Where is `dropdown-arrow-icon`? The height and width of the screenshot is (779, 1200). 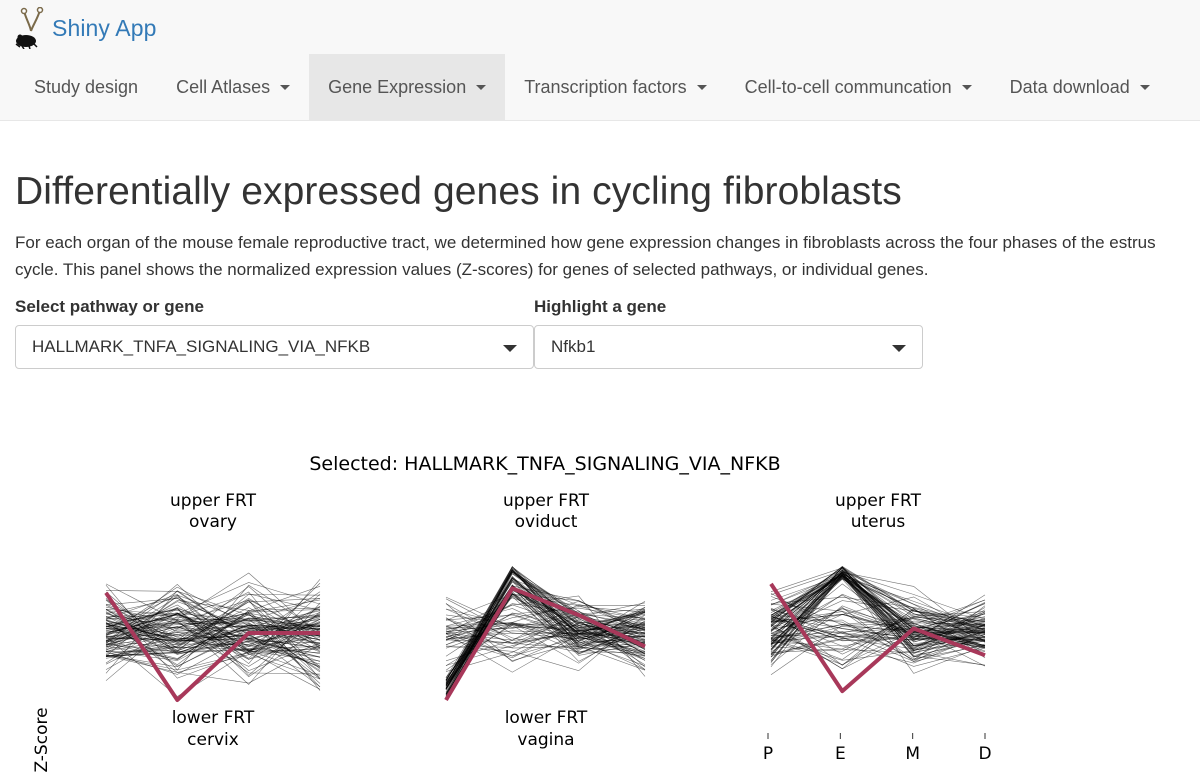
dropdown-arrow-icon is located at coordinates (899, 348).